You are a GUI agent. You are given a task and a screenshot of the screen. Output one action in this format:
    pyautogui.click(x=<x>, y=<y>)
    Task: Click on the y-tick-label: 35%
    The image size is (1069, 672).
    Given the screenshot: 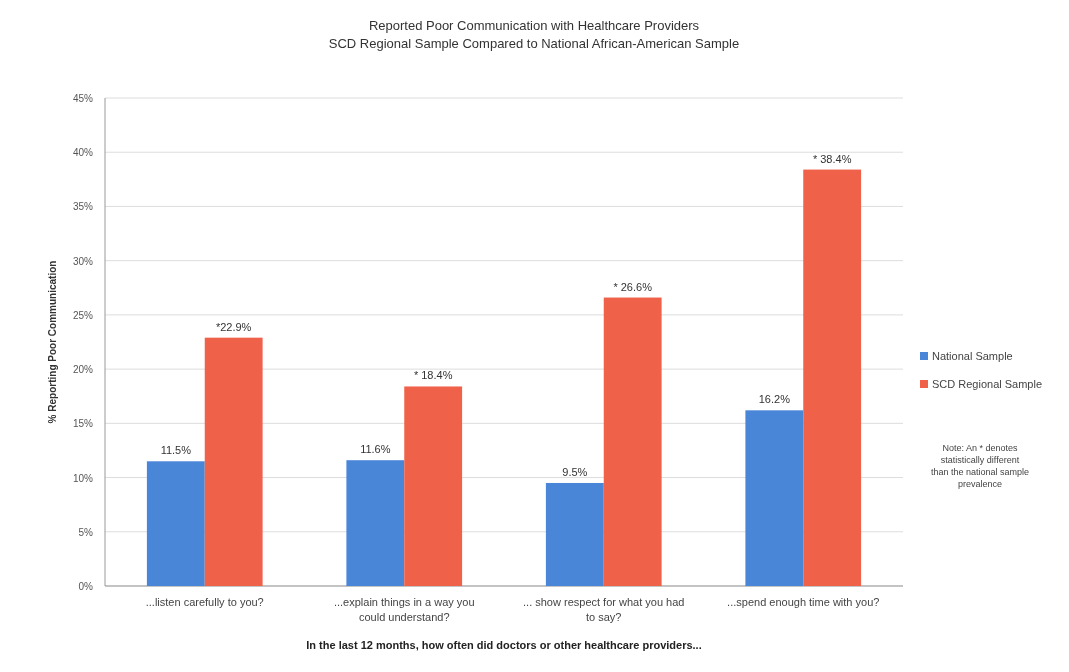 What is the action you would take?
    pyautogui.click(x=83, y=207)
    